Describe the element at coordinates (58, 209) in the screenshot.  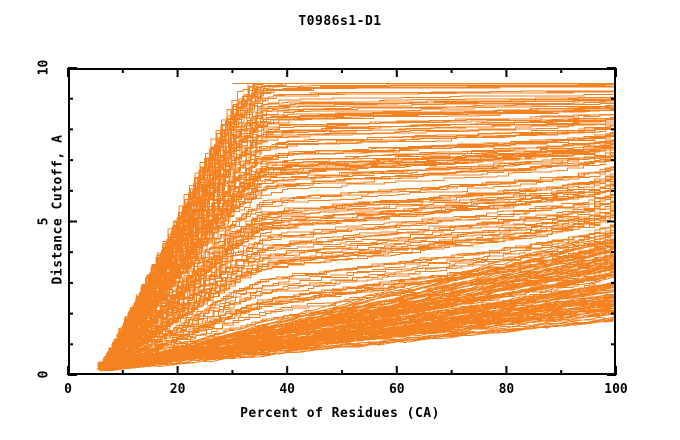
I see `y-axis-label: Distance Cutoff, A` at that location.